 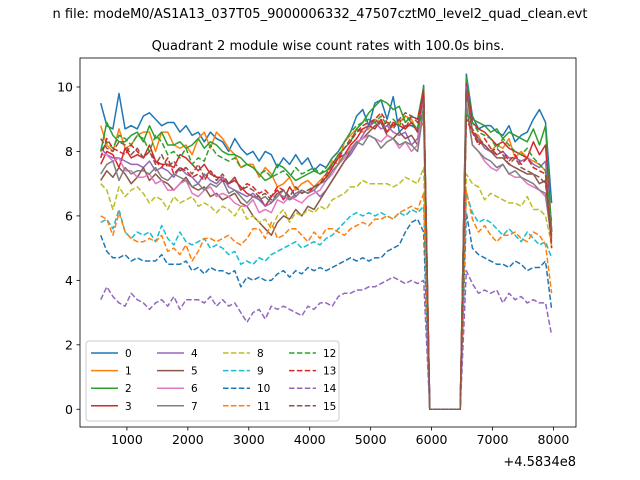 What do you see at coordinates (260, 354) in the screenshot?
I see `legend-label-8: 8` at bounding box center [260, 354].